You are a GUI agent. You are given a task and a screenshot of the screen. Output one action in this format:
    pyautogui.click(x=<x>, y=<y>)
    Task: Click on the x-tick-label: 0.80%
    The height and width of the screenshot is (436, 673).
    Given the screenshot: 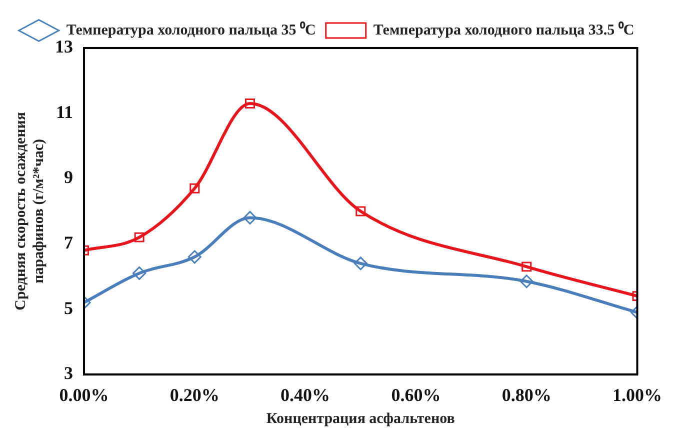 What is the action you would take?
    pyautogui.click(x=527, y=394)
    